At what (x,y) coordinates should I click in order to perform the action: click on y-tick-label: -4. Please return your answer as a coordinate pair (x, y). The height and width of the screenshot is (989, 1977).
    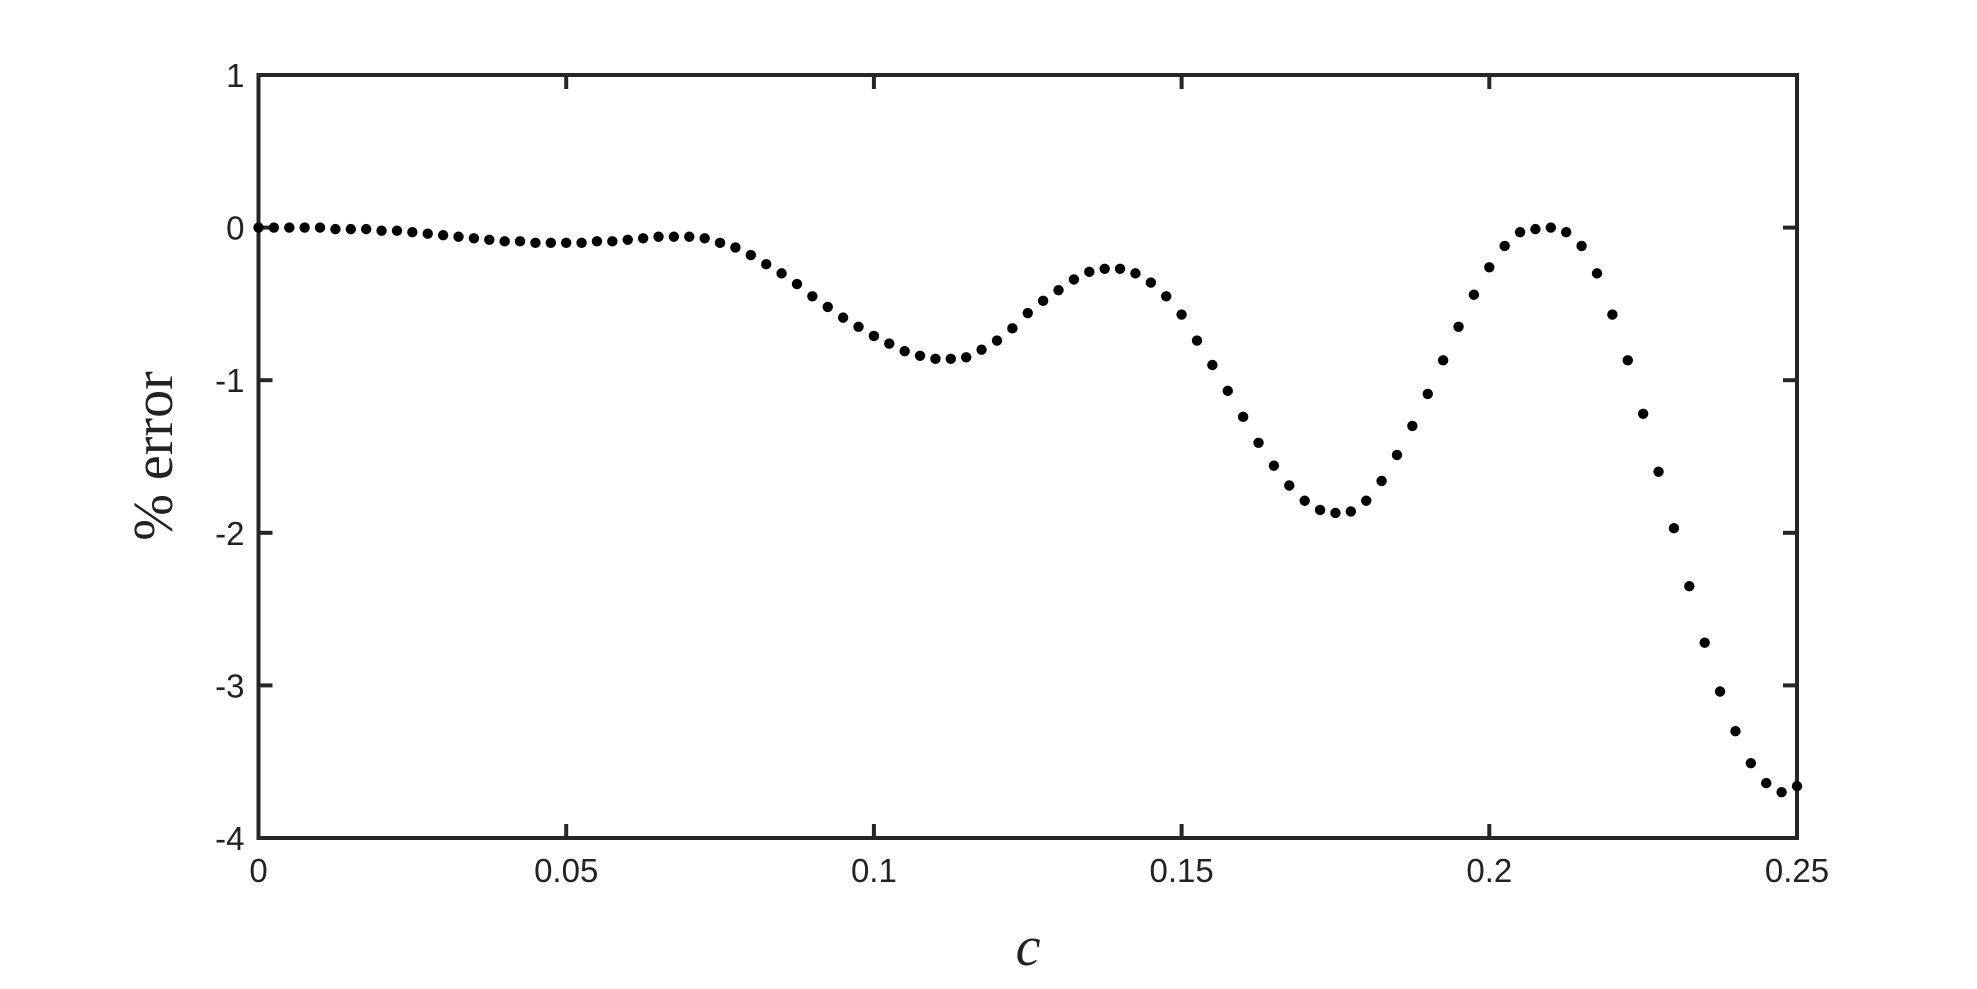
    Looking at the image, I should click on (229, 838).